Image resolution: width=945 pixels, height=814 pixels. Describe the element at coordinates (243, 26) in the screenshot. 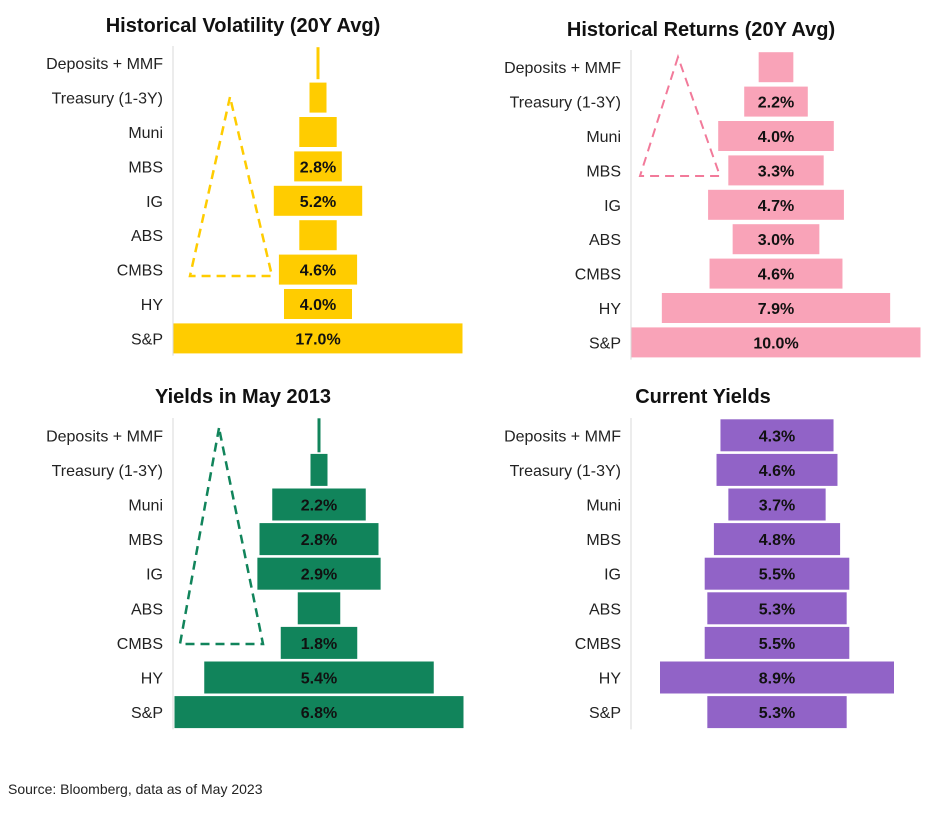

I see `panel-title: Historical Volatility (20Y Avg)` at that location.